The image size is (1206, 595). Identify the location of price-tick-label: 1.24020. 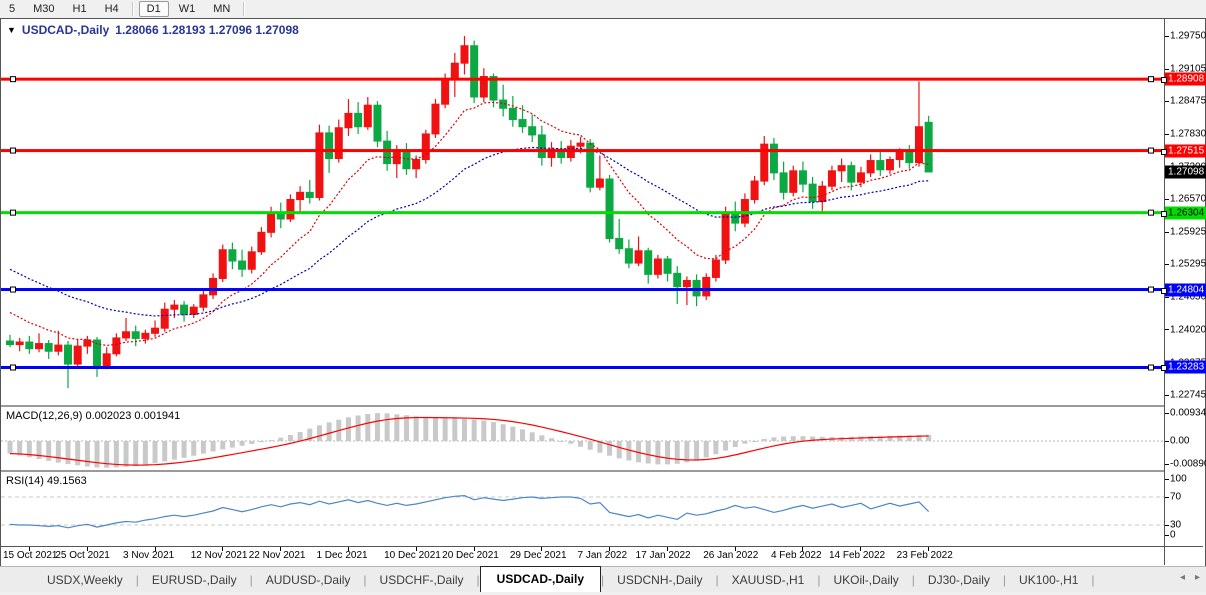
(1188, 330).